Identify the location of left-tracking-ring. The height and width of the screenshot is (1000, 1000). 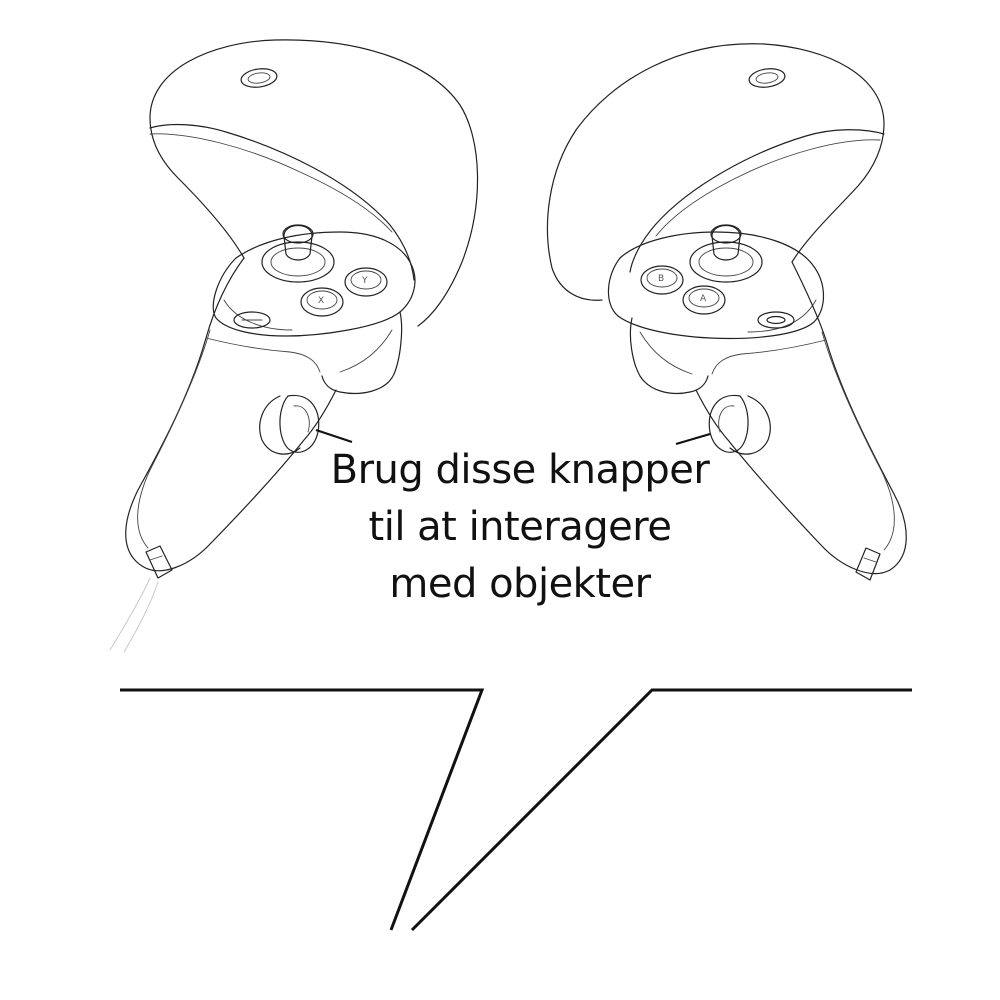
(314, 183).